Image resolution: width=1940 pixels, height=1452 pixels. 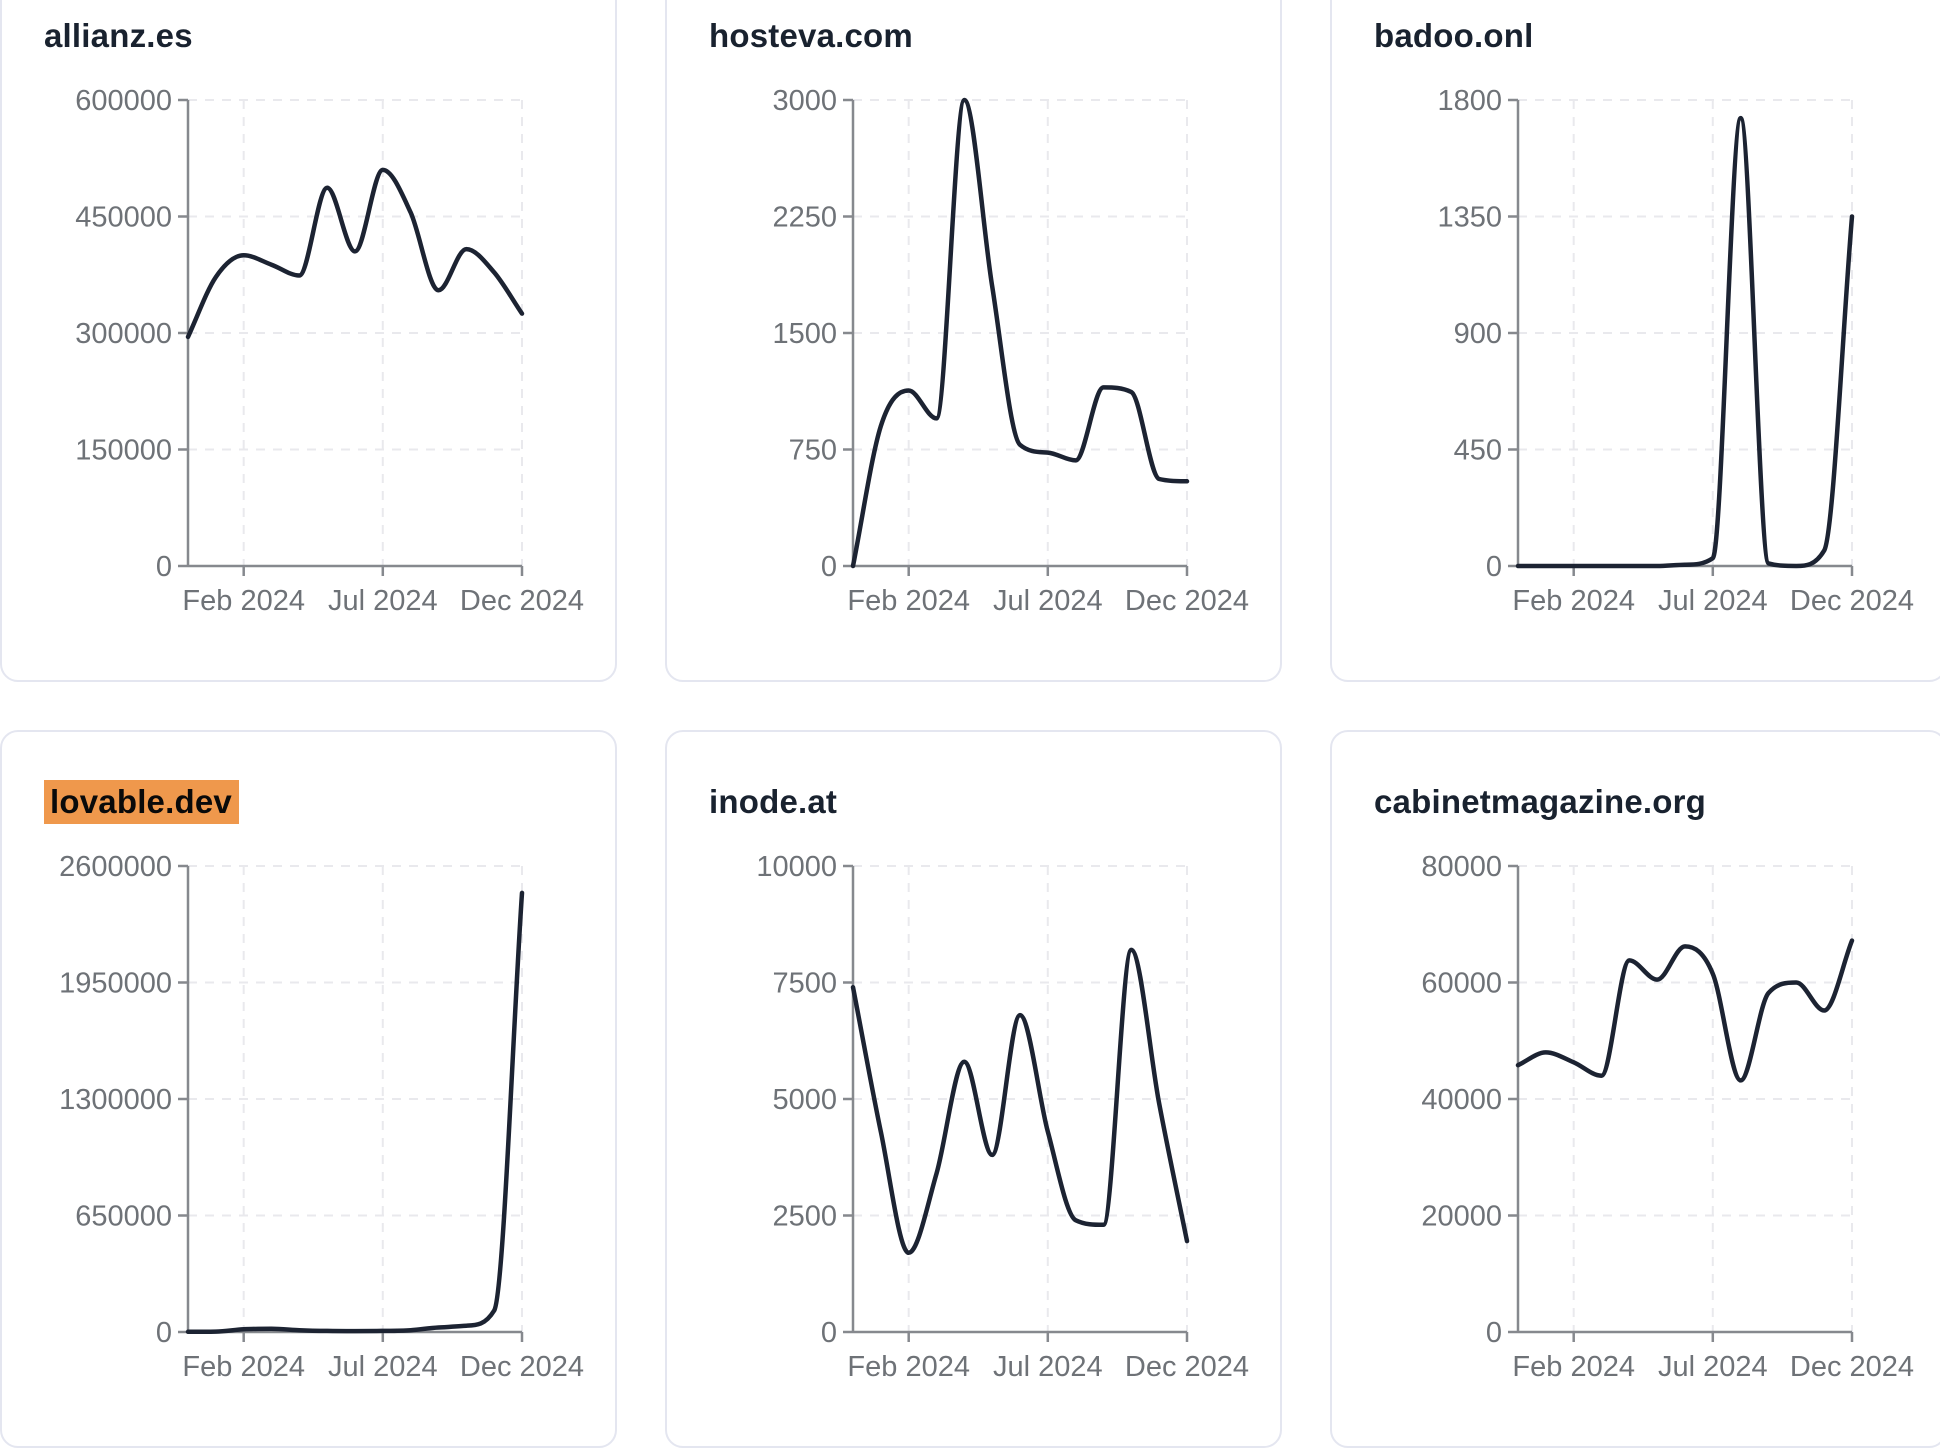 What do you see at coordinates (115, 867) in the screenshot?
I see `y-axis-tick-label: 2600000` at bounding box center [115, 867].